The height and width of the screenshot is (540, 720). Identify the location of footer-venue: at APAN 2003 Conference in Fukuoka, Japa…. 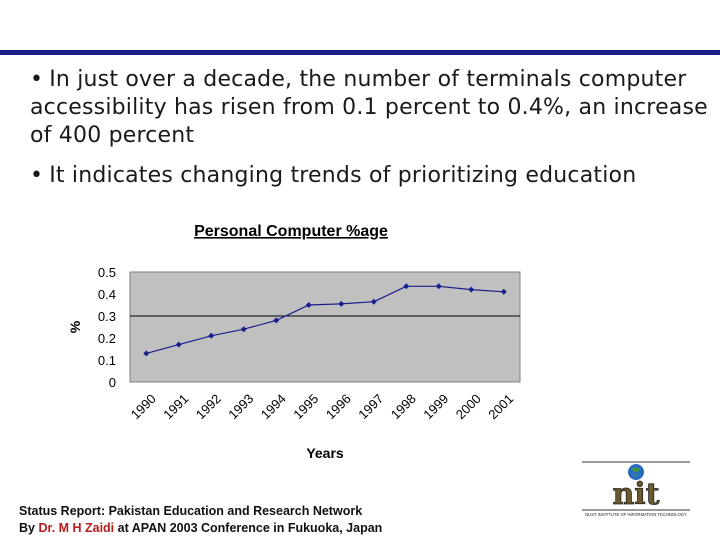
(248, 528).